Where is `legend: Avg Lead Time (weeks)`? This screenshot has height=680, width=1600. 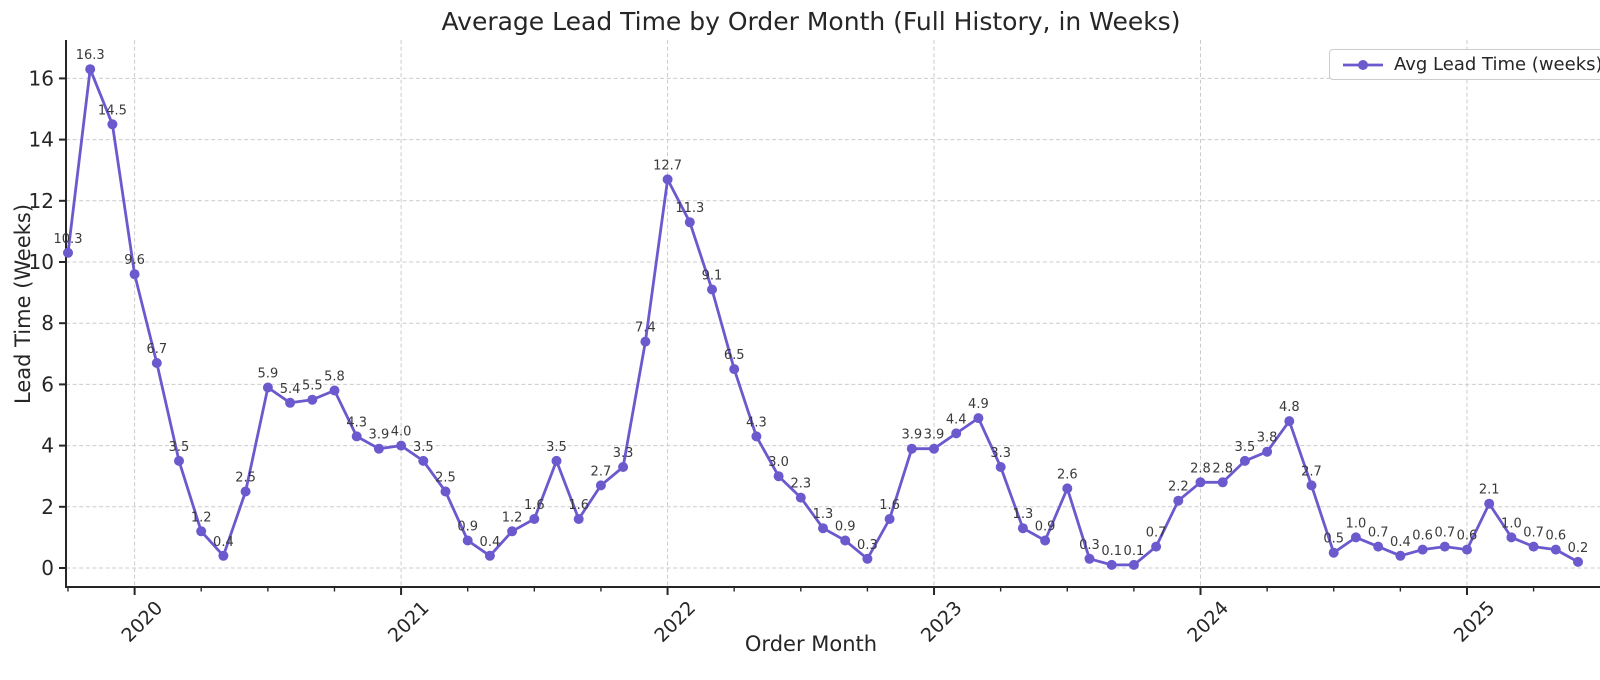 legend: Avg Lead Time (weeks) is located at coordinates (1464, 64).